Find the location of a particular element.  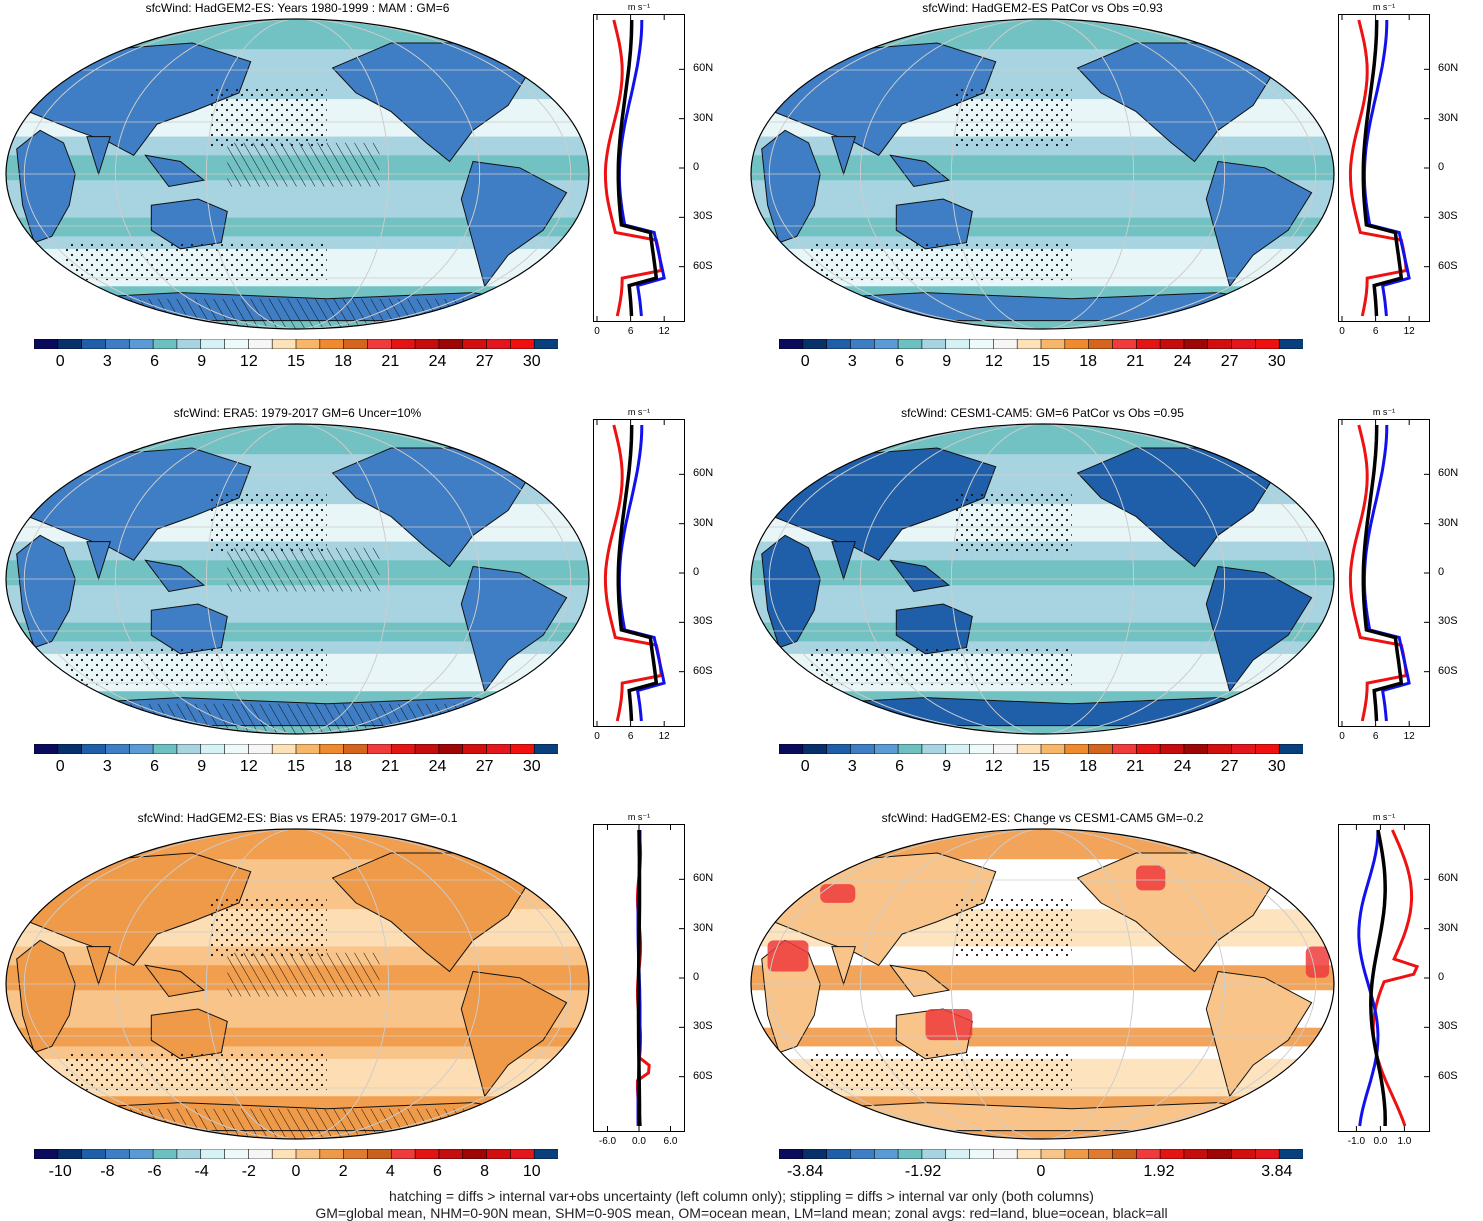

colorbar-label: 6 is located at coordinates (437, 1171).